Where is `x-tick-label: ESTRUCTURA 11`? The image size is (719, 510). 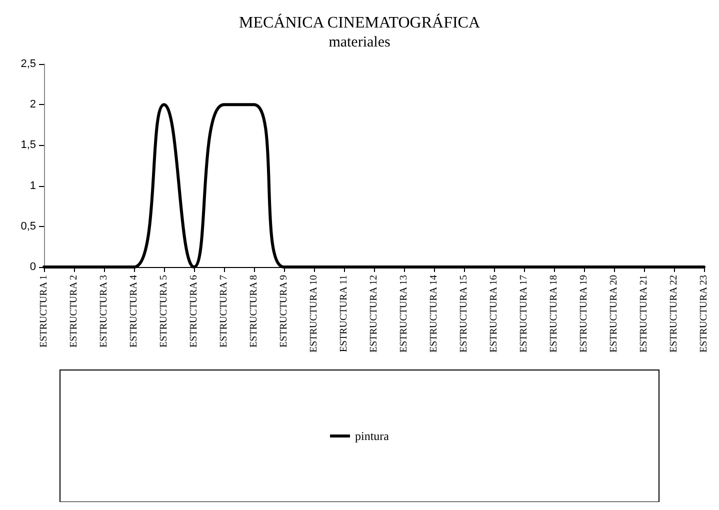
x-tick-label: ESTRUCTURA 11 is located at coordinates (344, 313).